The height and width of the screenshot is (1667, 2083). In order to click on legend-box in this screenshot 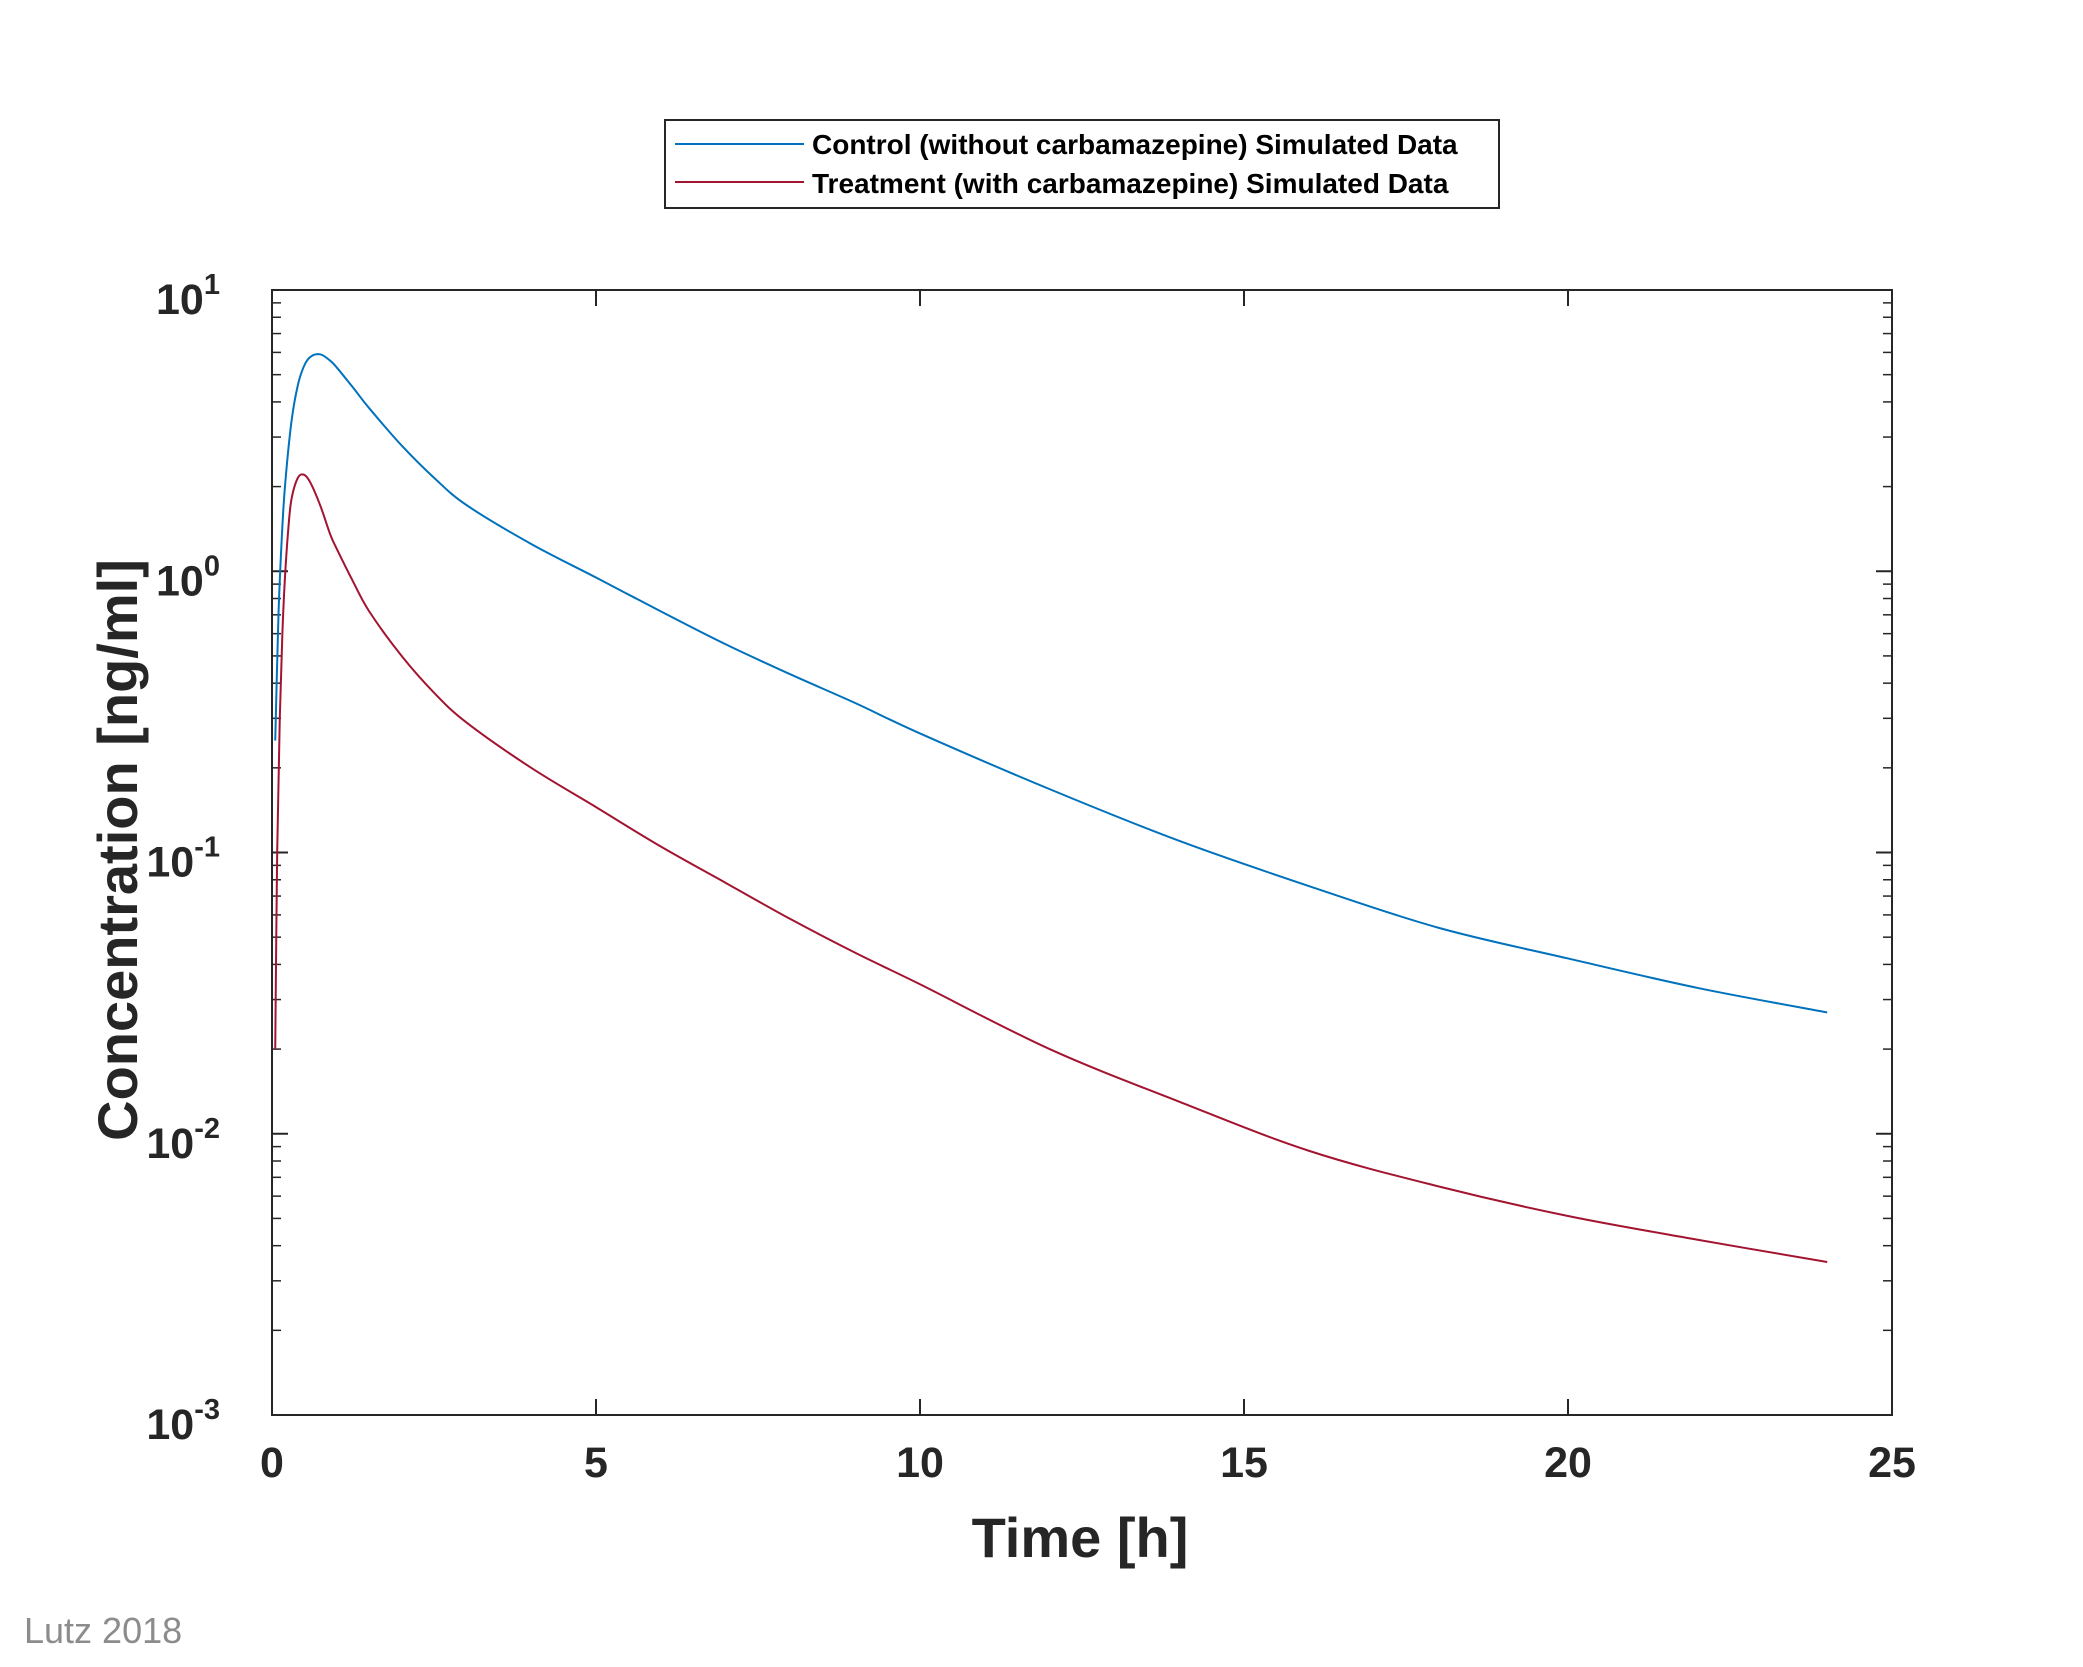, I will do `click(1082, 164)`.